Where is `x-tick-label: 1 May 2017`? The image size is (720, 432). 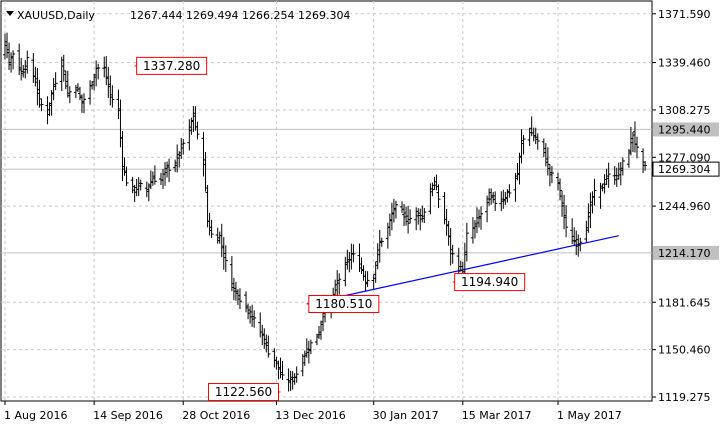 x-tick-label: 1 May 2017 is located at coordinates (589, 415).